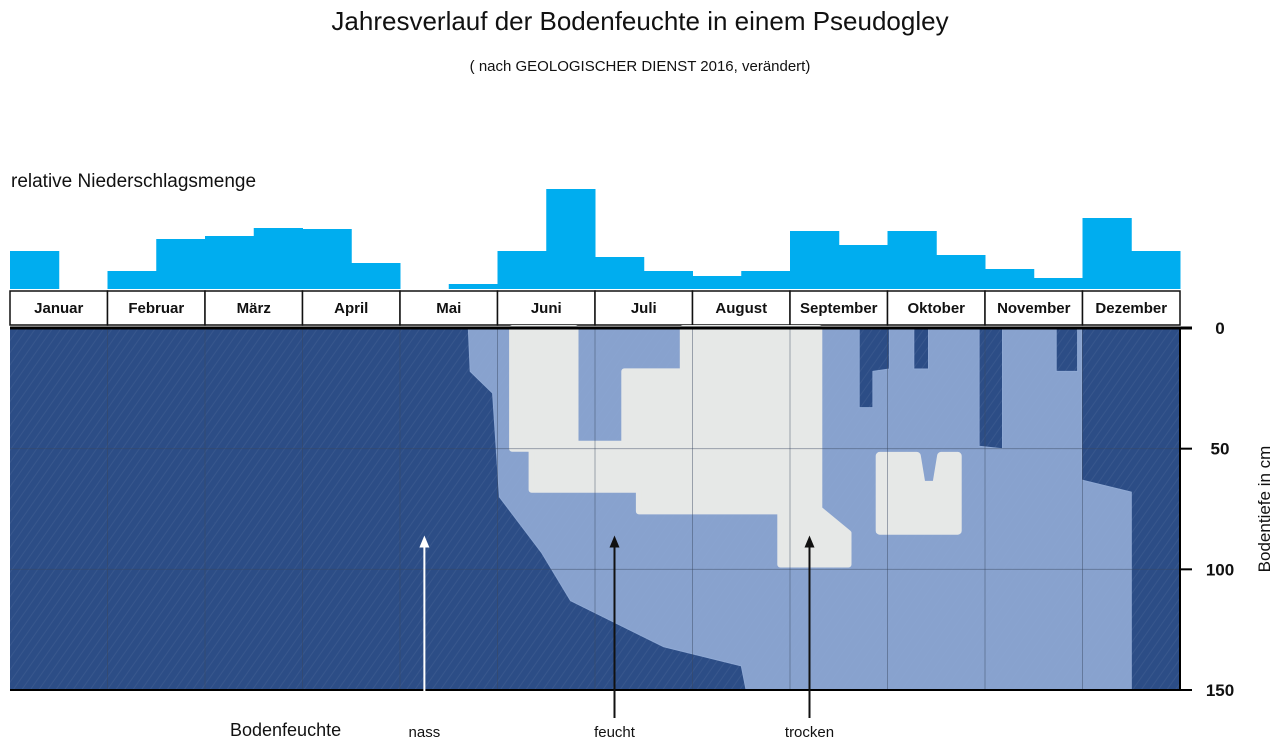 The image size is (1280, 747). I want to click on tick-label: 0, so click(1219, 328).